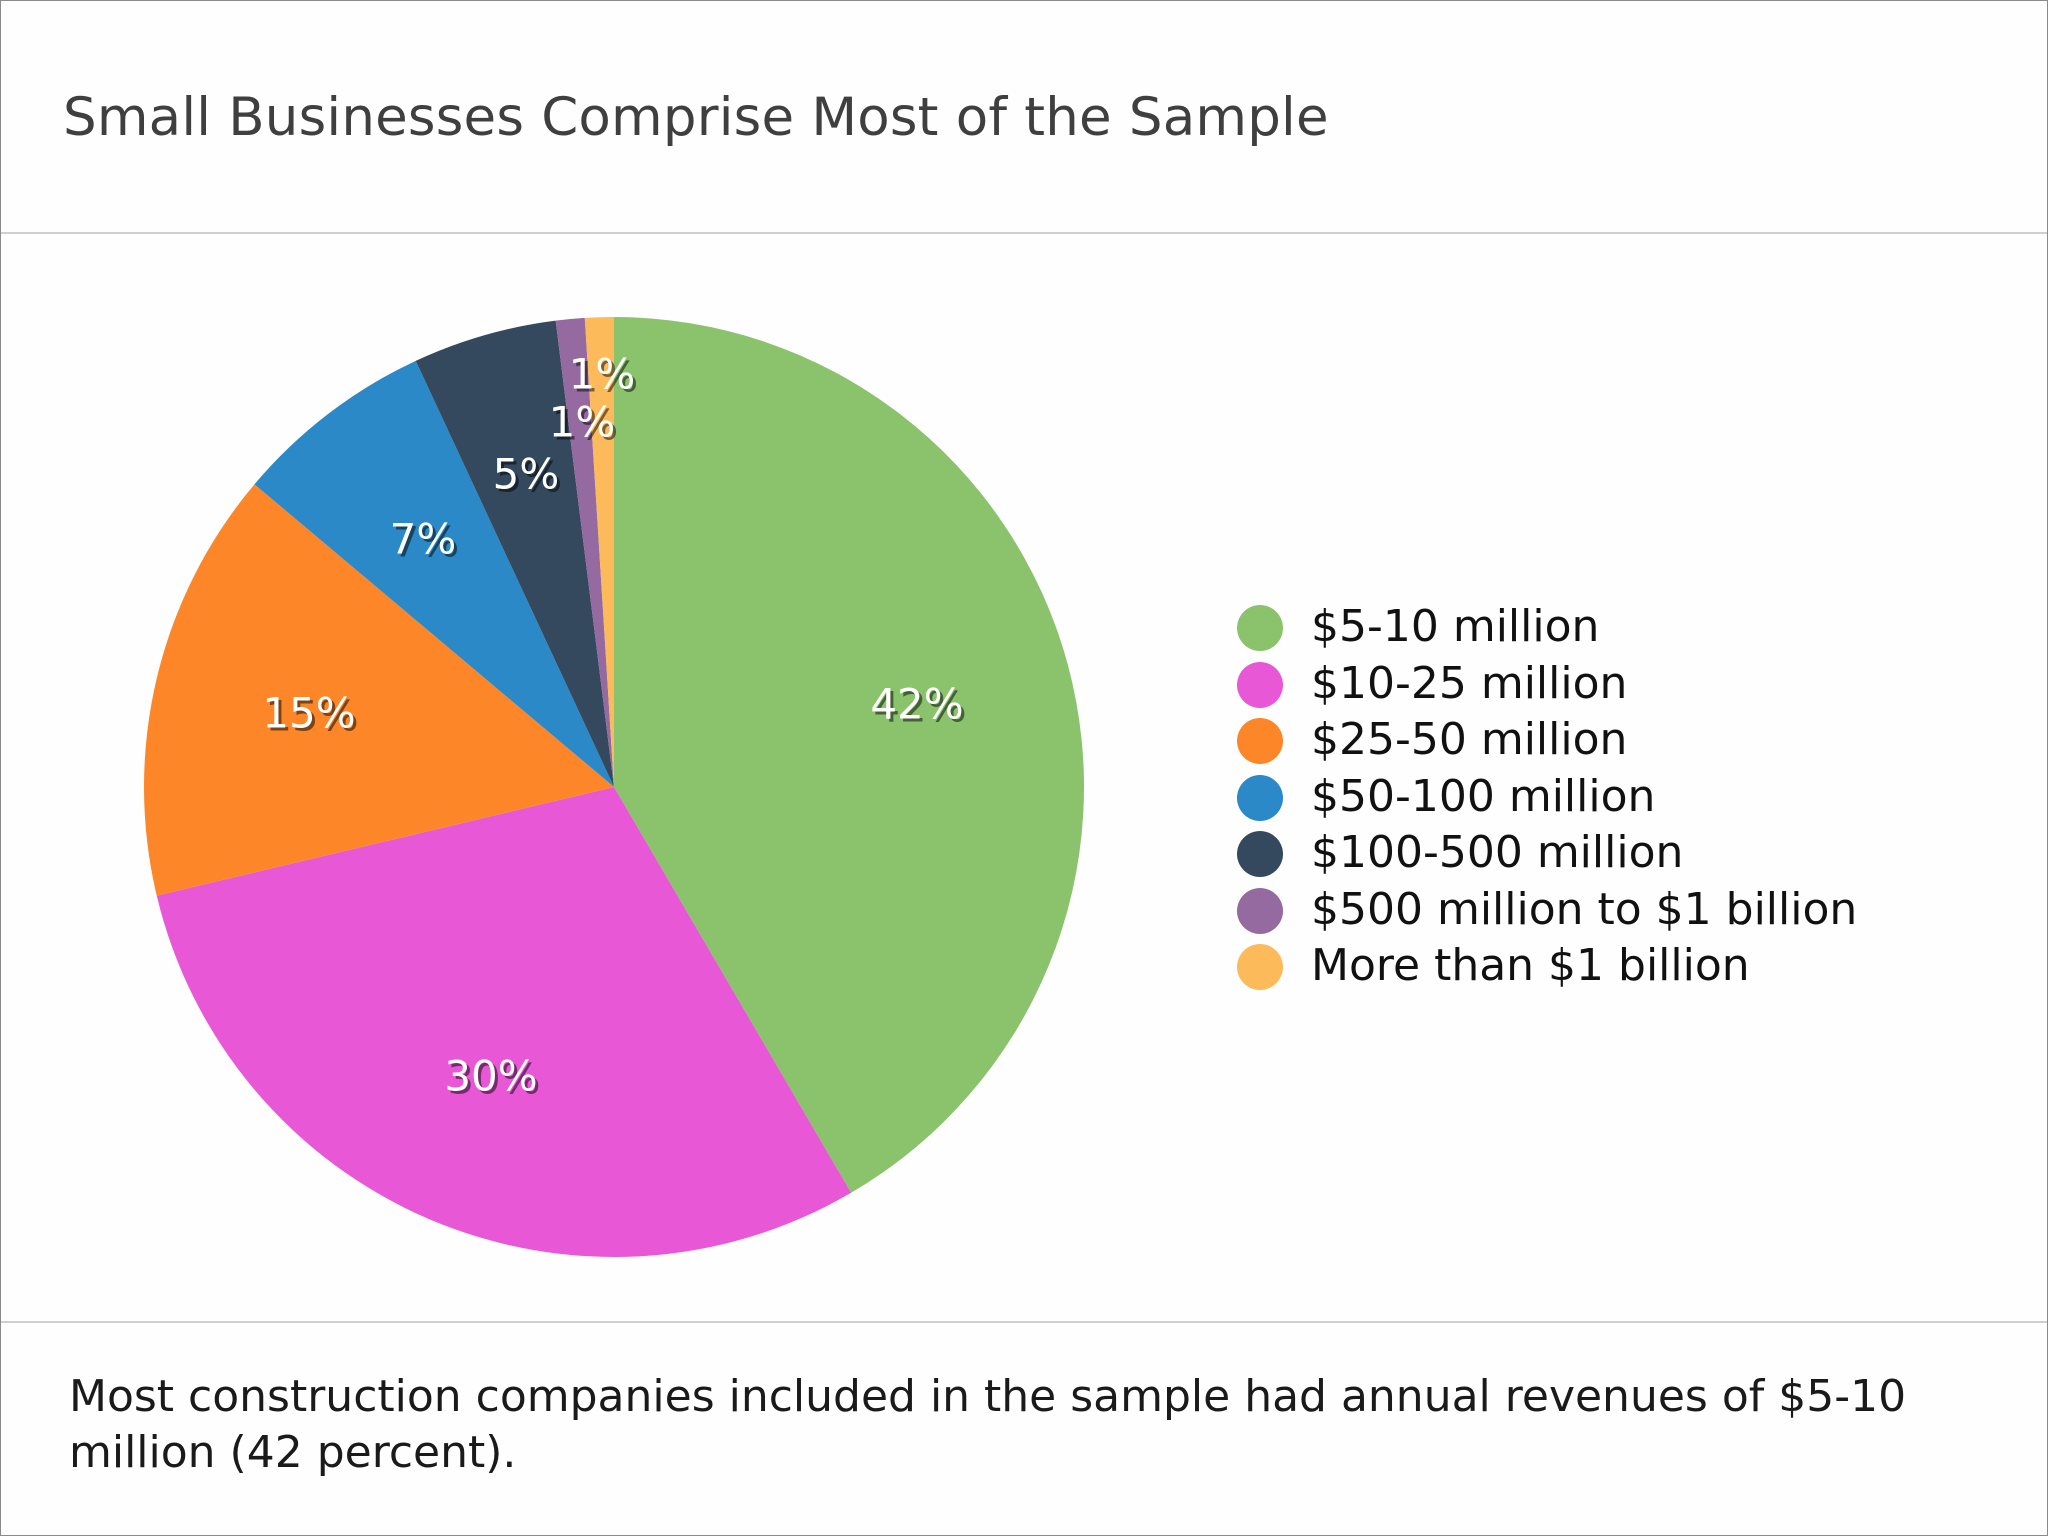  Describe the element at coordinates (1497, 852) in the screenshot. I see `legend-label: $100-500 million` at that location.